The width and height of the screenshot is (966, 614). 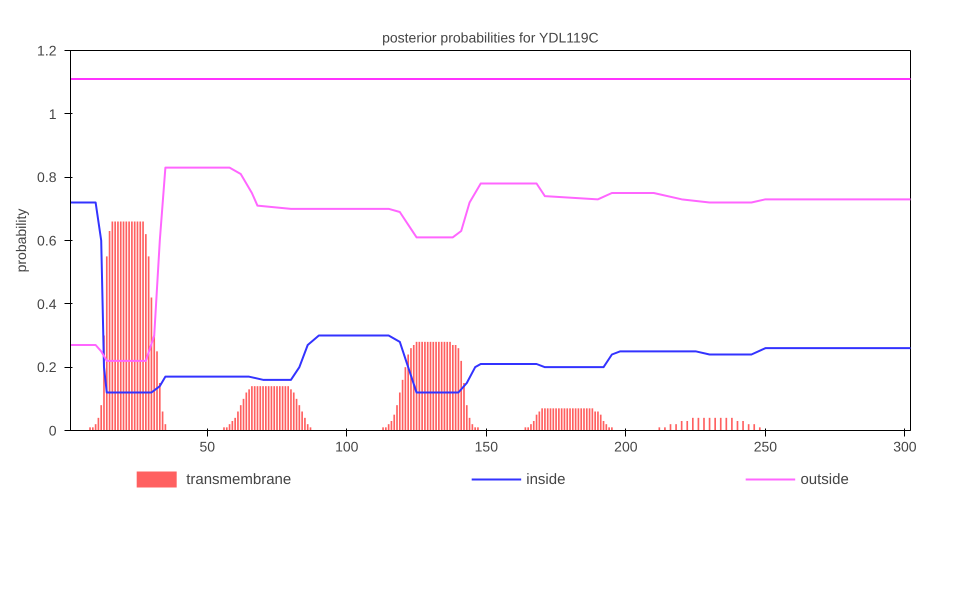 What do you see at coordinates (47, 304) in the screenshot?
I see `y-tick-label: 0.4` at bounding box center [47, 304].